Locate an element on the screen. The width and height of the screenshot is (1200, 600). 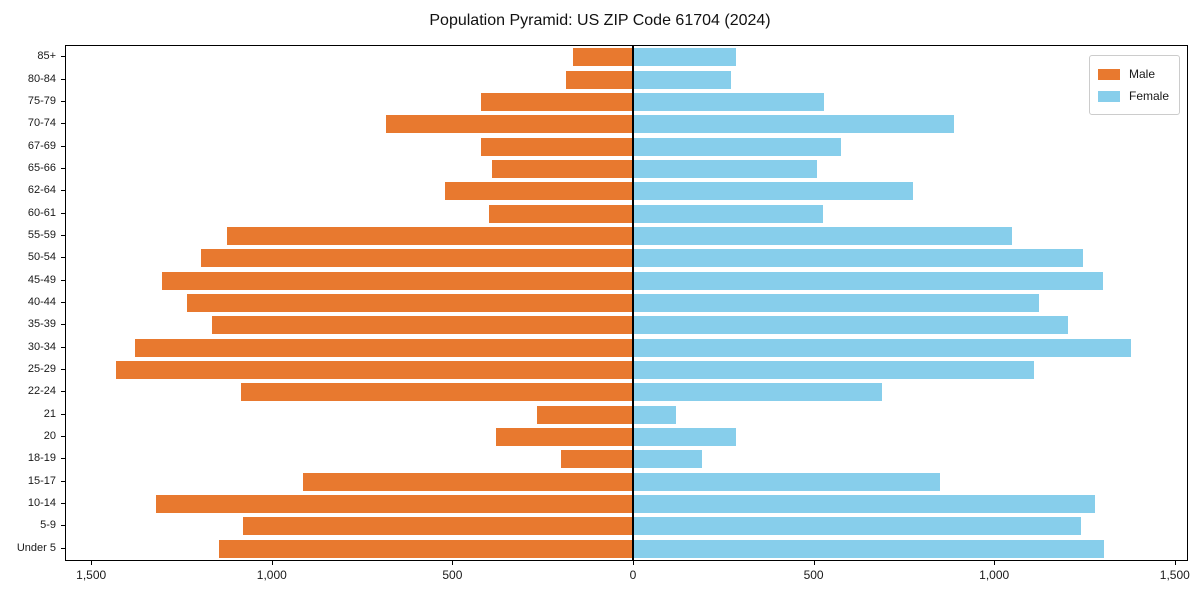
legend: Male Female is located at coordinates (1134, 85).